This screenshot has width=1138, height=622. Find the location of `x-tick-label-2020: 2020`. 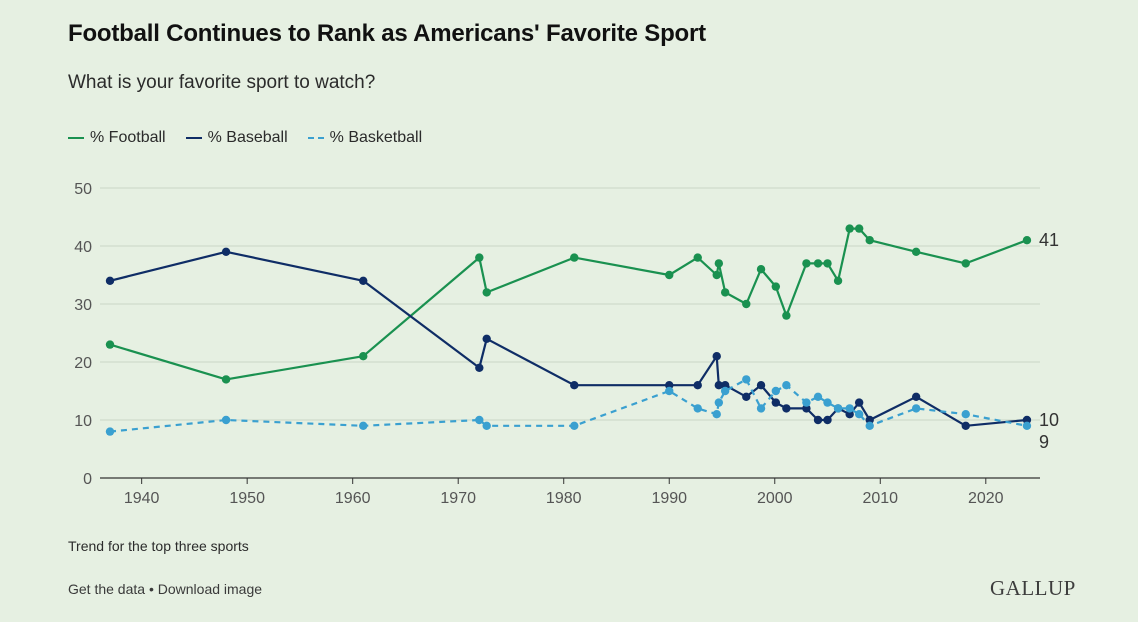

x-tick-label-2020: 2020 is located at coordinates (986, 498).